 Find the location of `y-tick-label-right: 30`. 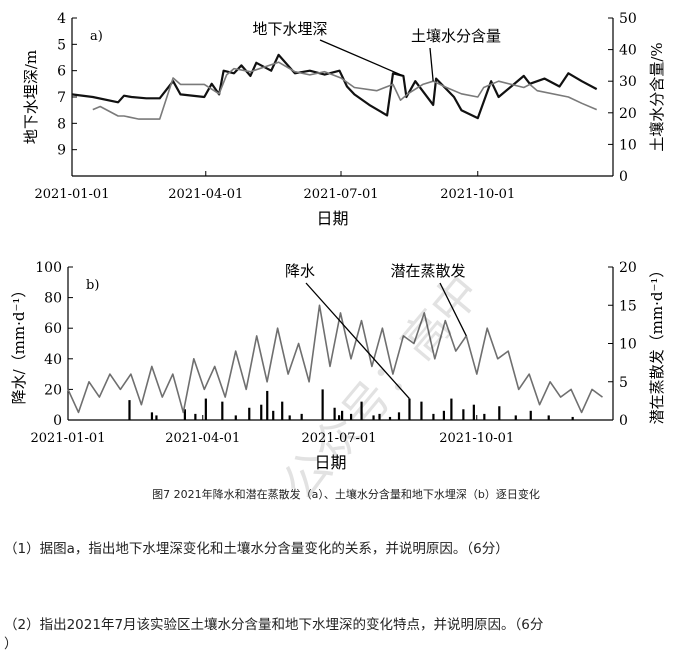

y-tick-label-right: 30 is located at coordinates (628, 82).